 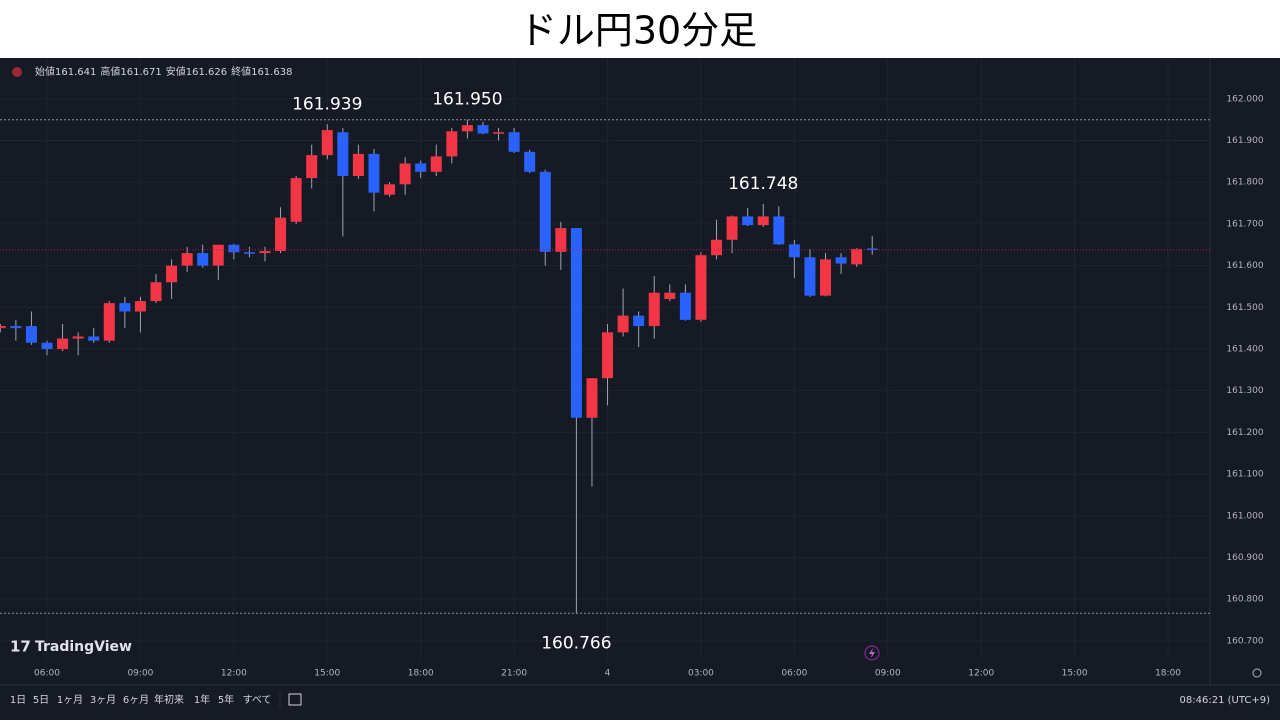 What do you see at coordinates (41, 700) in the screenshot?
I see `range-button: 5日` at bounding box center [41, 700].